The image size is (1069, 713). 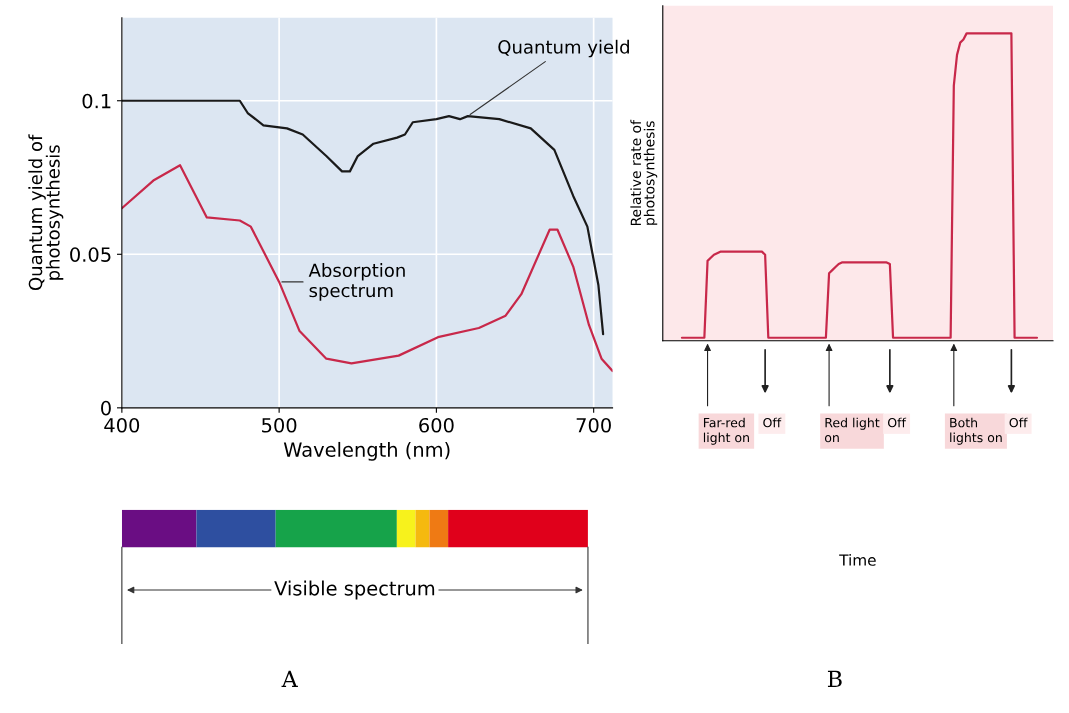 I want to click on line-series, so click(x=367, y=268).